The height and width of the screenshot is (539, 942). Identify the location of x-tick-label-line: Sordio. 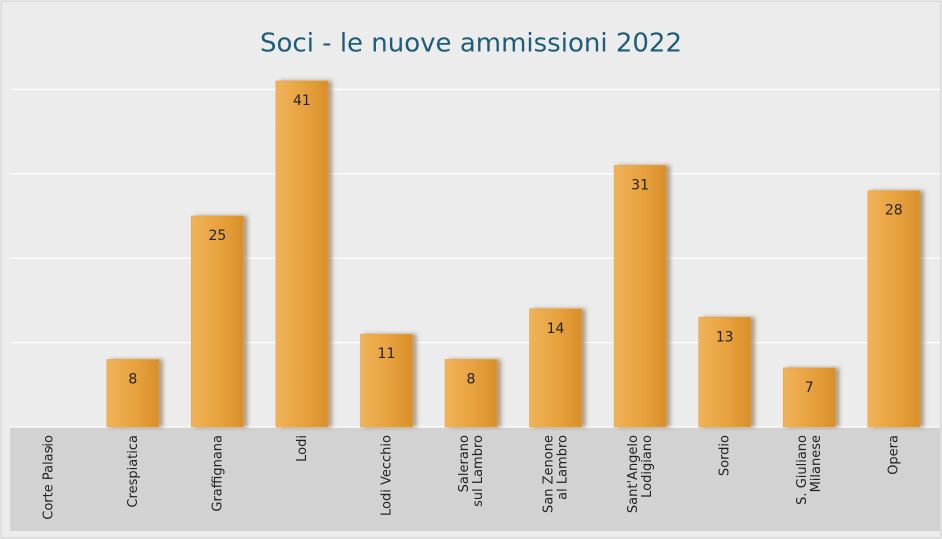
(724, 455).